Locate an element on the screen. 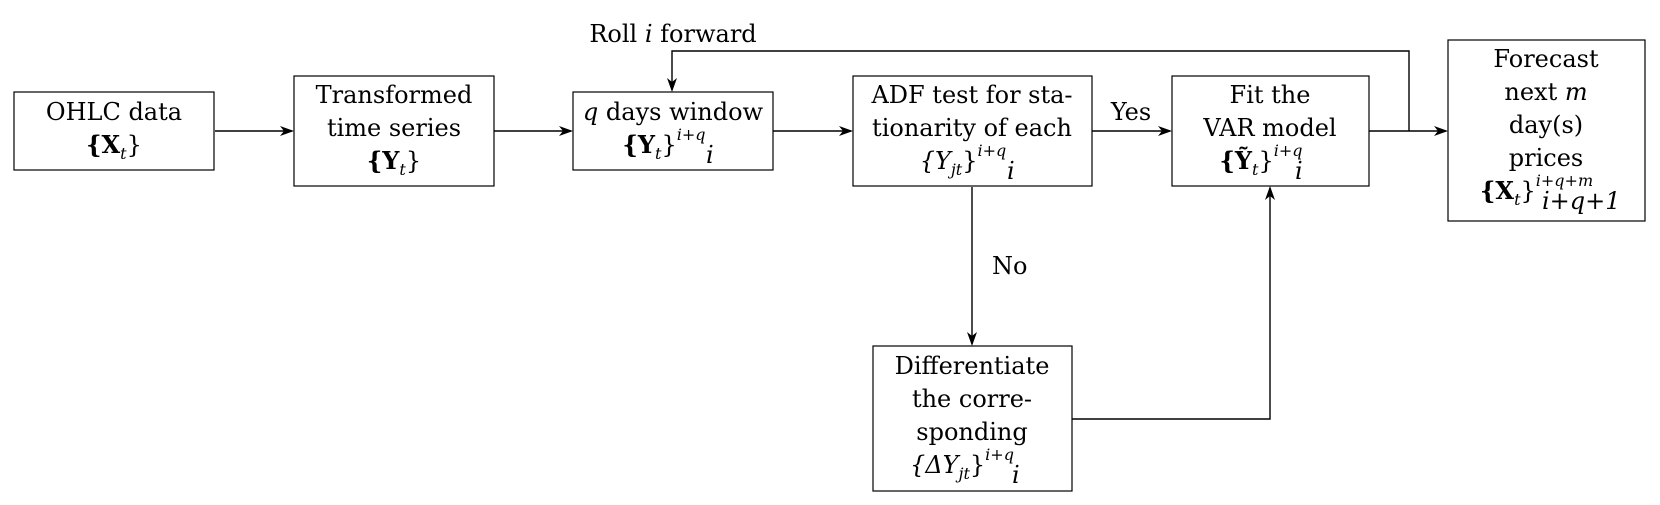  node-transformed-series: Transformed time series {Yt} is located at coordinates (394, 131).